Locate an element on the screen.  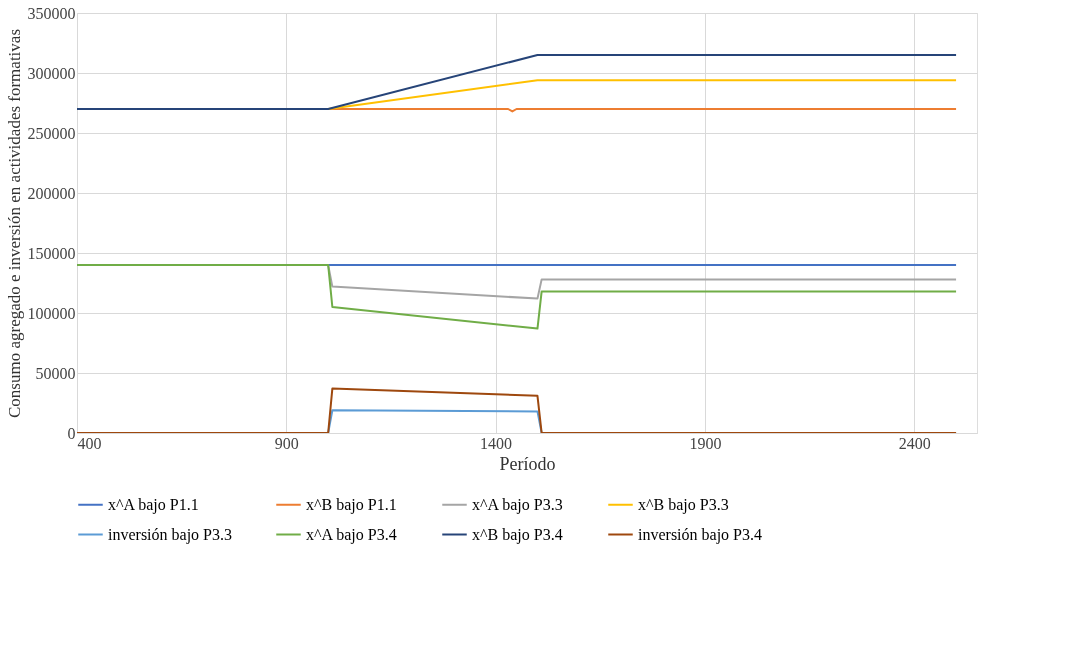
x-axis-title: Período is located at coordinates (527, 463).